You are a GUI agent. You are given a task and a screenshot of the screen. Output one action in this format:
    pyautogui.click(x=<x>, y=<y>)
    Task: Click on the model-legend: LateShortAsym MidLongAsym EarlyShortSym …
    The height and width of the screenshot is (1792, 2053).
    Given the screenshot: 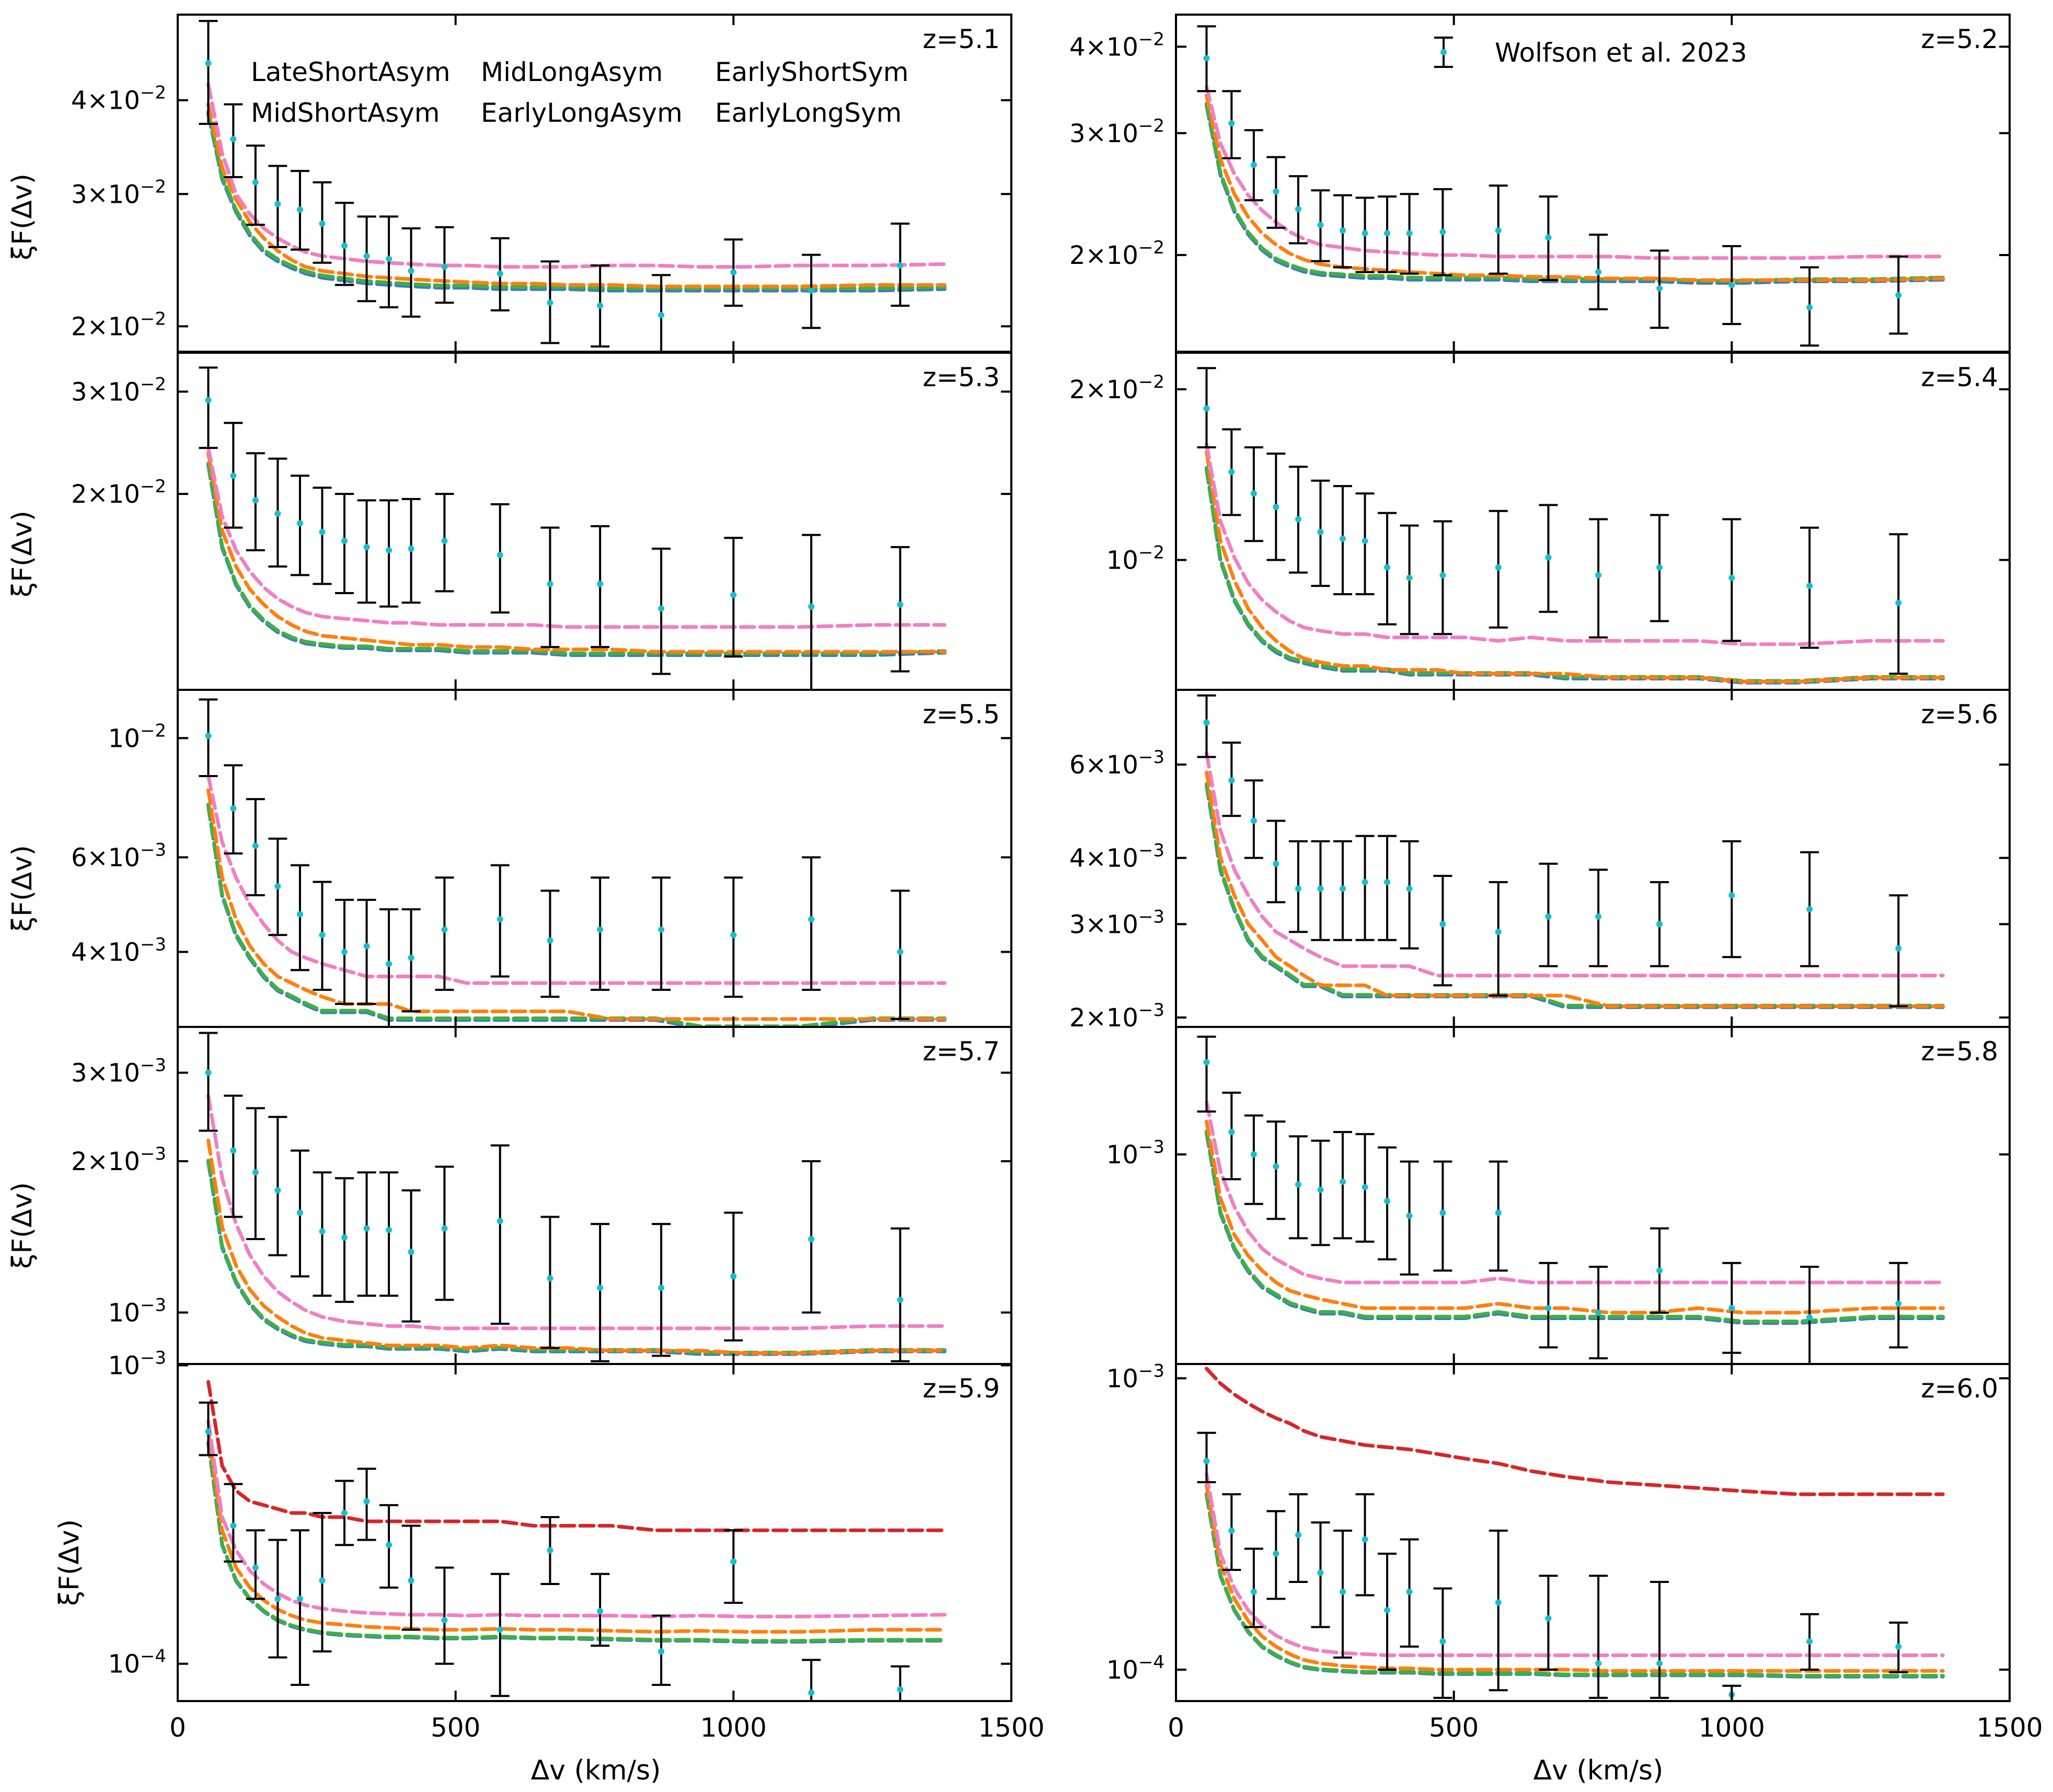 What is the action you would take?
    pyautogui.click(x=579, y=92)
    